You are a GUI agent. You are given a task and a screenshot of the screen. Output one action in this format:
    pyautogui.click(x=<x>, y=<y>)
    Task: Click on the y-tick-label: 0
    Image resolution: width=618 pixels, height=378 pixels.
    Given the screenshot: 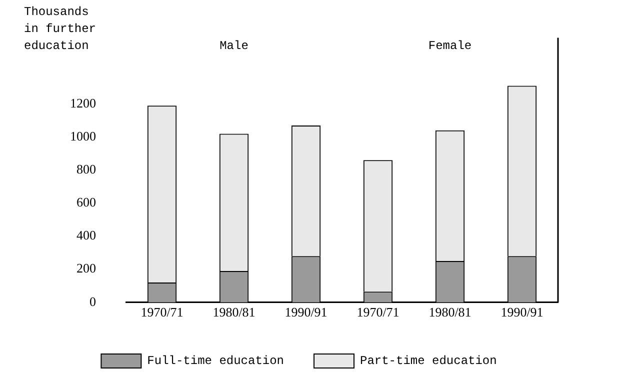 What is the action you would take?
    pyautogui.click(x=93, y=301)
    